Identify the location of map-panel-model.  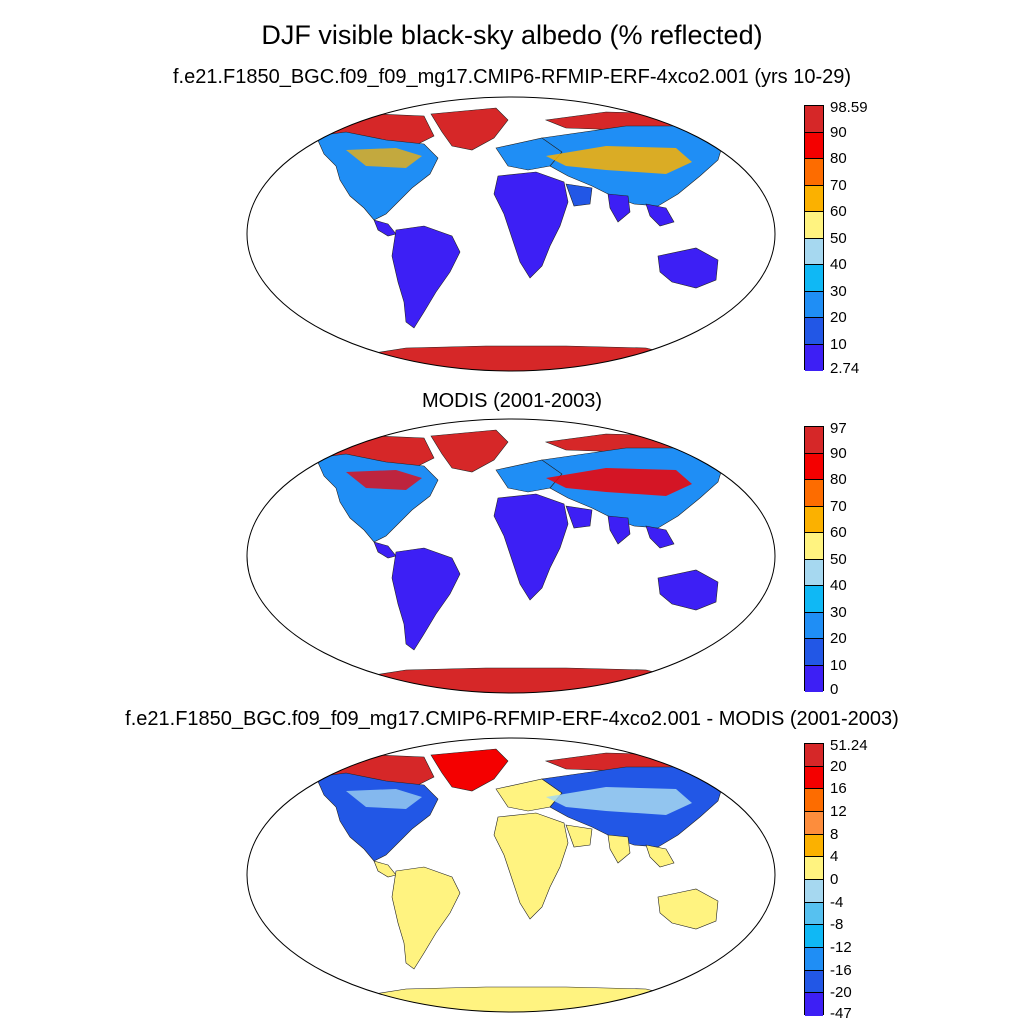
(511, 234).